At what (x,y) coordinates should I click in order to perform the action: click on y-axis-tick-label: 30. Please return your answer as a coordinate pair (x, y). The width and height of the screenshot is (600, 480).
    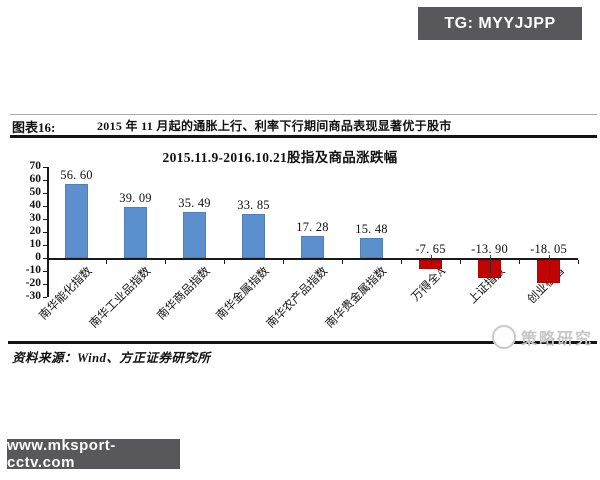
    Looking at the image, I should click on (35, 218).